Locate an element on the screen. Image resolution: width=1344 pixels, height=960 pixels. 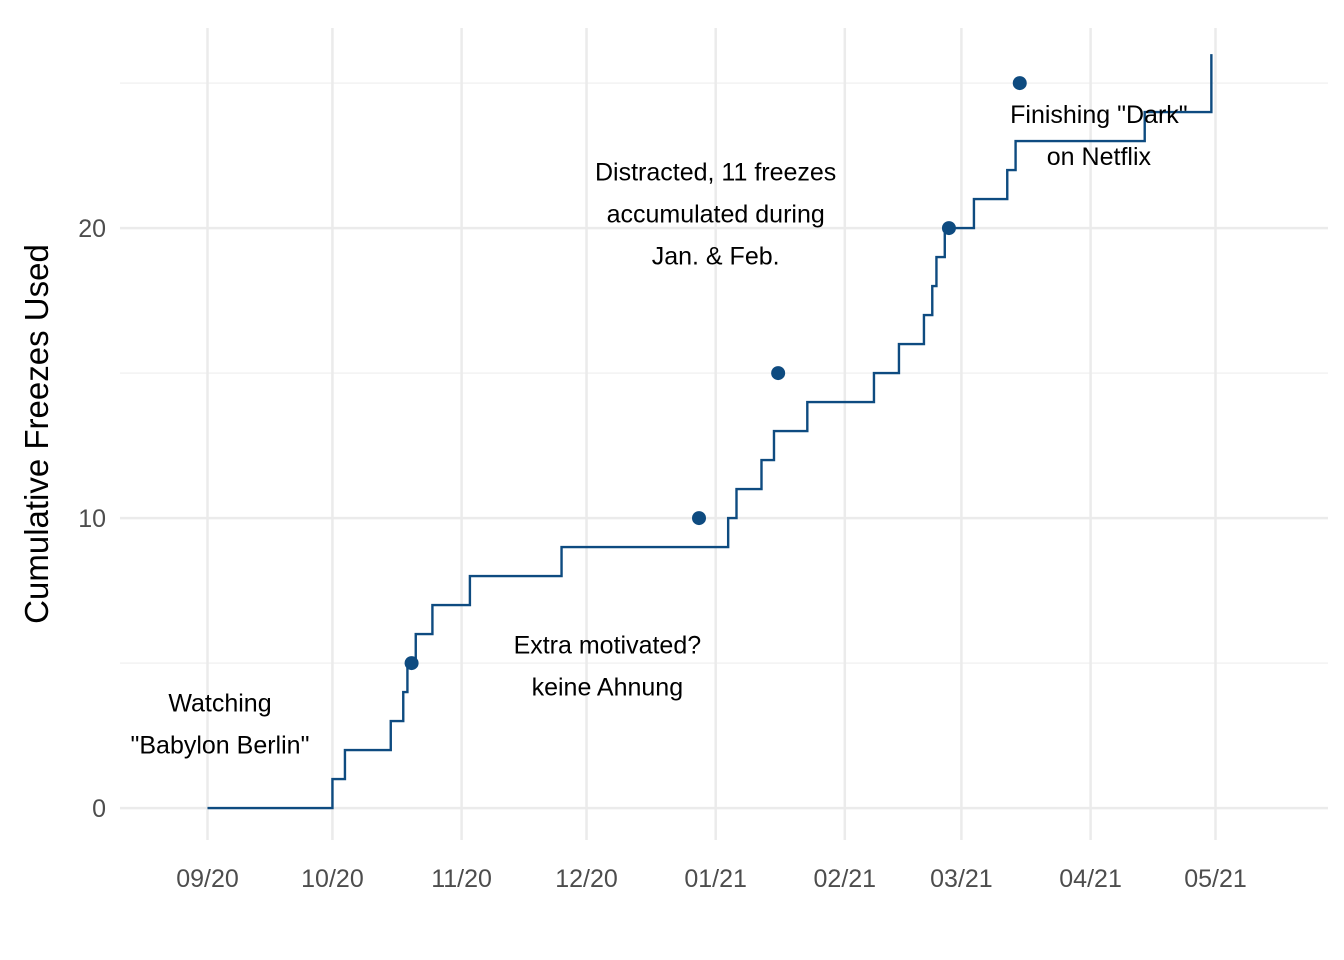
y-tick-label: 0 is located at coordinates (99, 809).